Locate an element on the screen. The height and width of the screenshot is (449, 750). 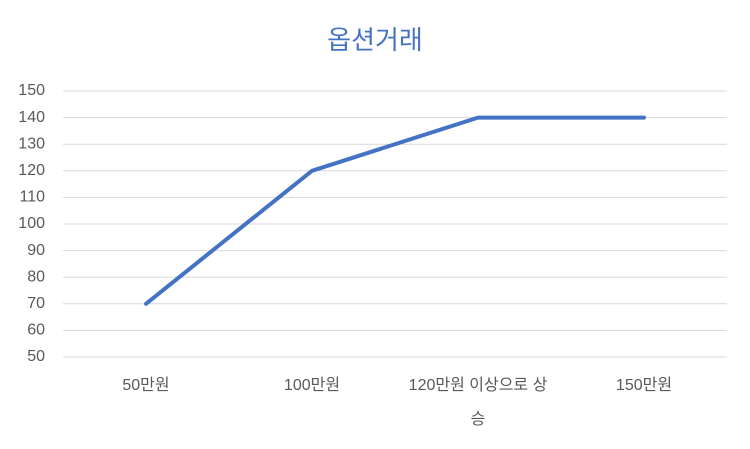
y-tick-label: 100 is located at coordinates (31, 223).